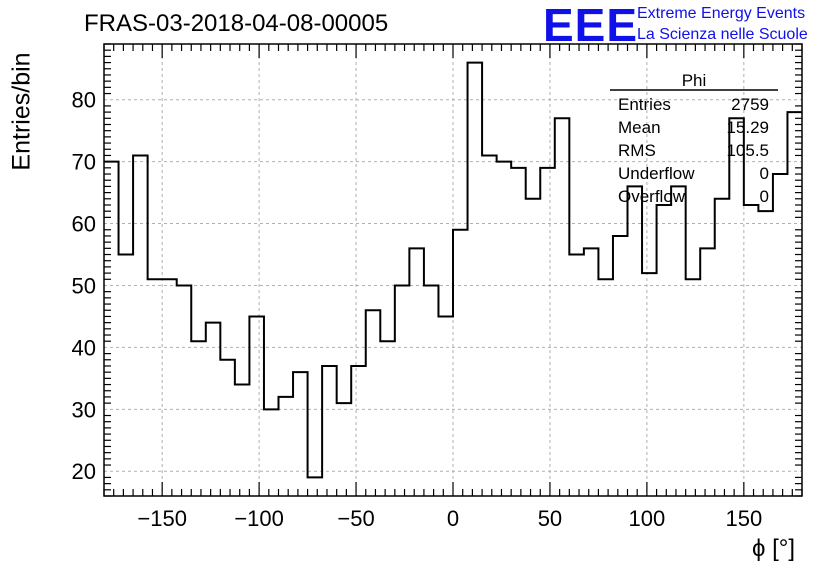 The image size is (836, 572). Describe the element at coordinates (743, 518) in the screenshot. I see `x-tick-label: 150` at that location.